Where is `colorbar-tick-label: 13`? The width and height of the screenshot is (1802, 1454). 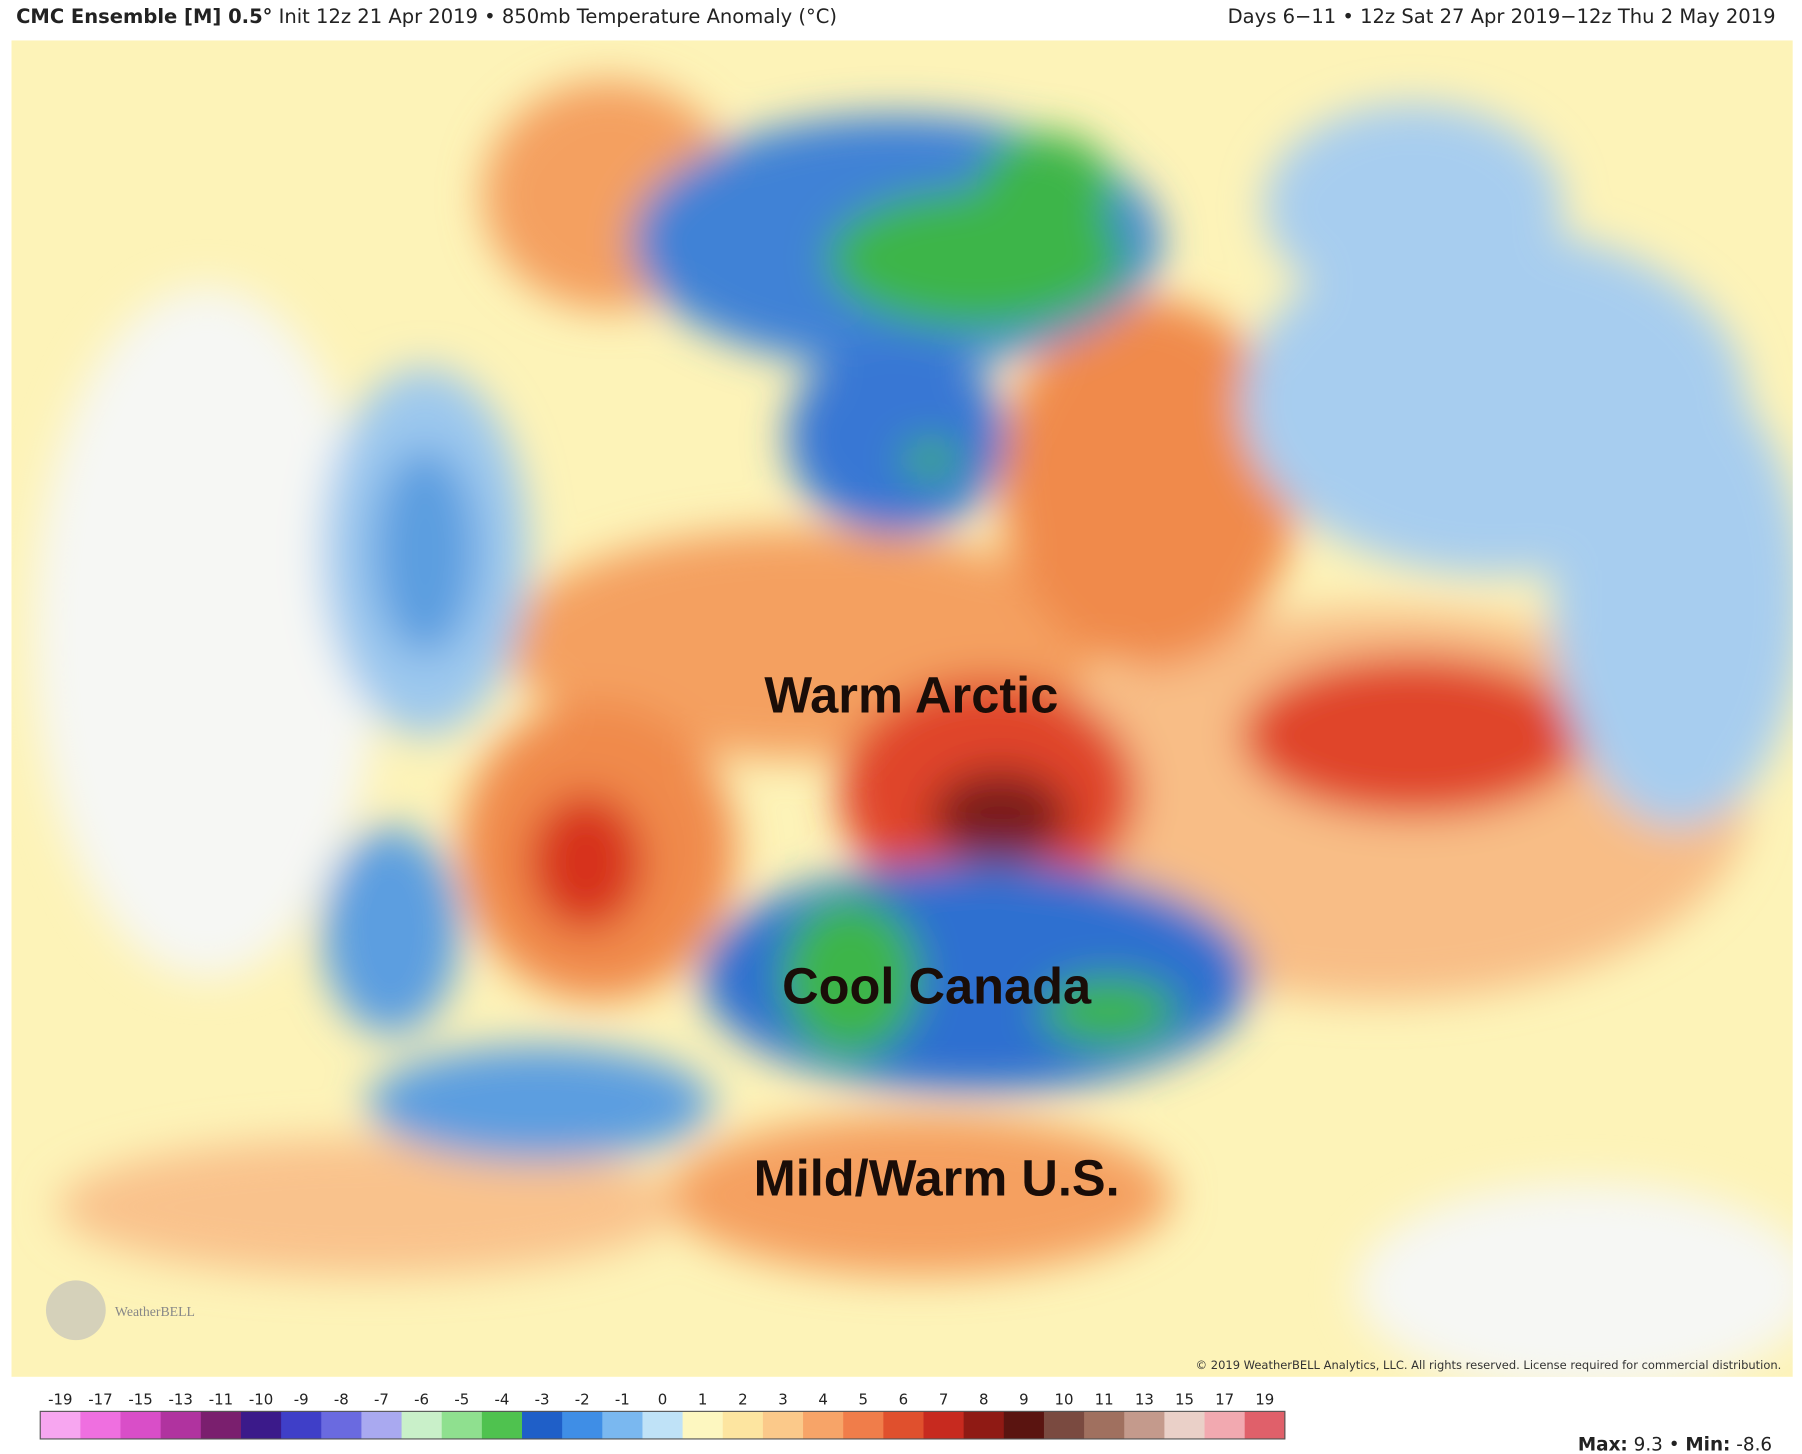 colorbar-tick-label: 13 is located at coordinates (1144, 1399).